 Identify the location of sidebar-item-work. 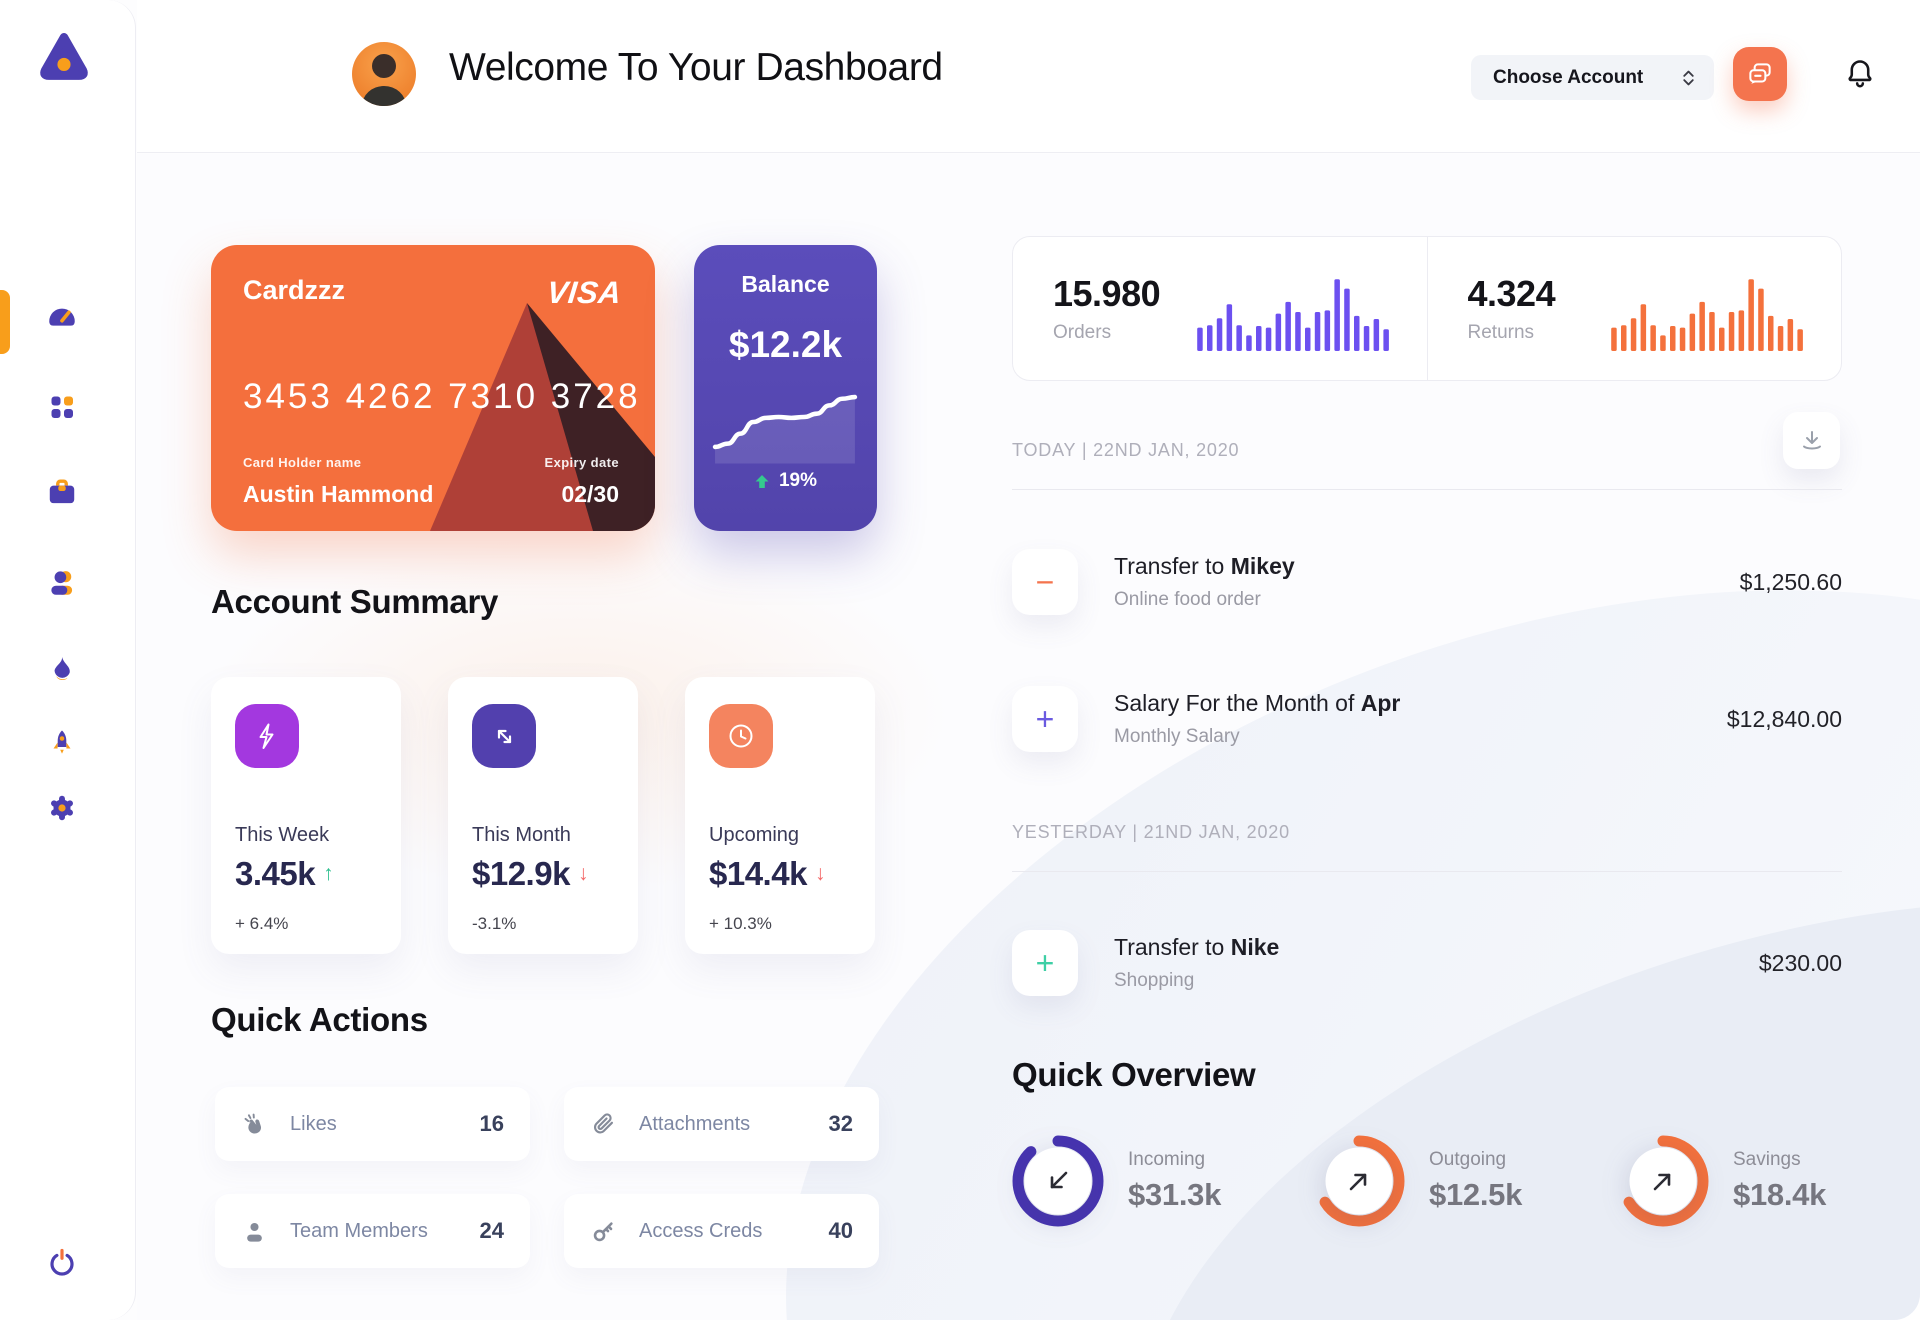
(62, 492).